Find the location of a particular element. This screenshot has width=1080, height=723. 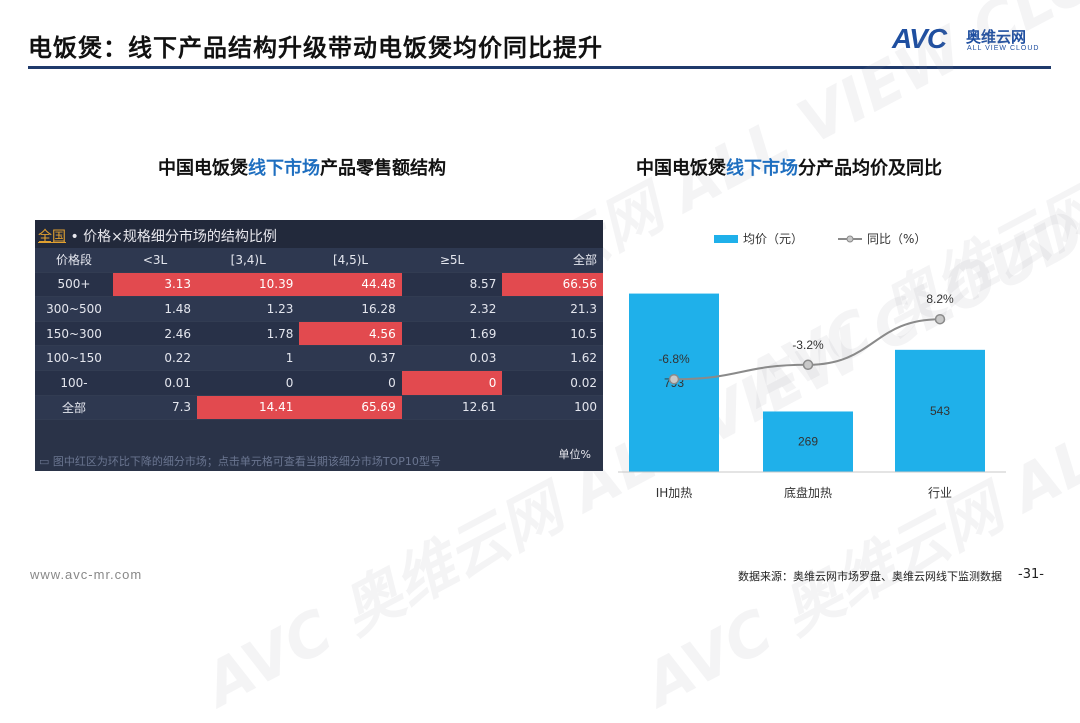

table-cell: 1.48 is located at coordinates (155, 309).